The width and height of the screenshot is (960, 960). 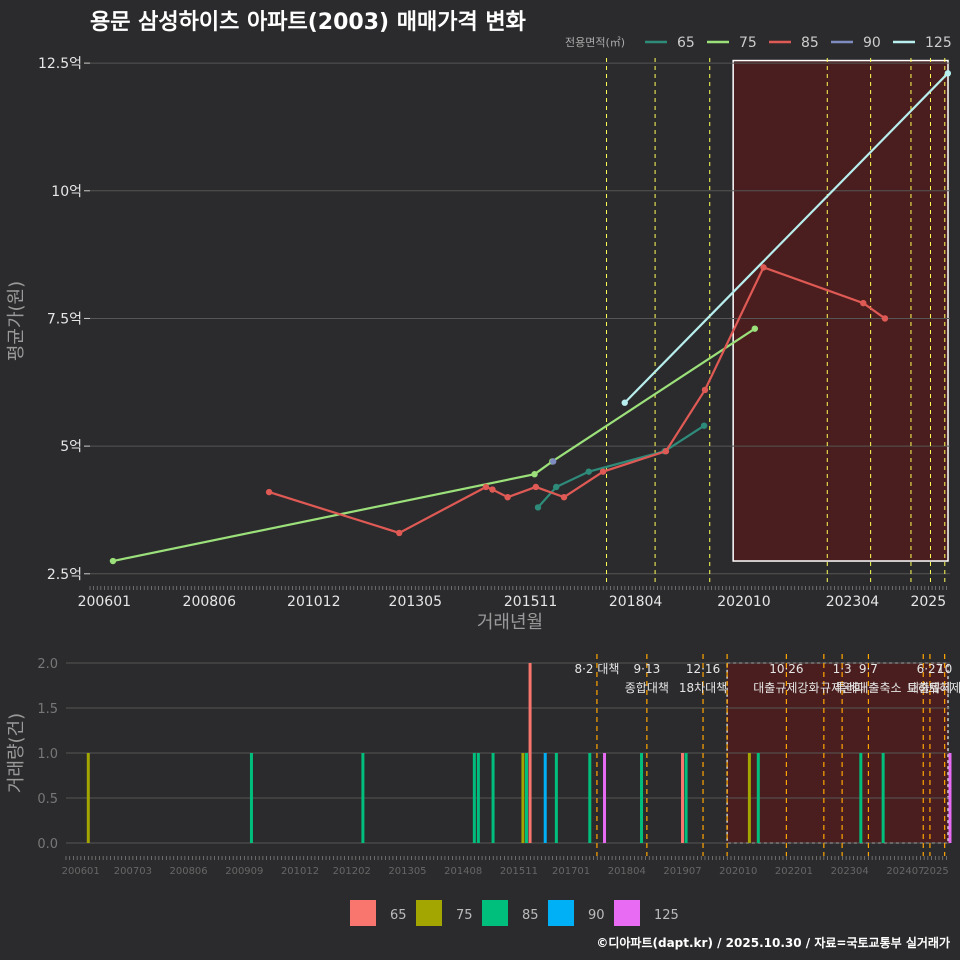 What do you see at coordinates (398, 915) in the screenshot?
I see `legend-label-65: 65` at bounding box center [398, 915].